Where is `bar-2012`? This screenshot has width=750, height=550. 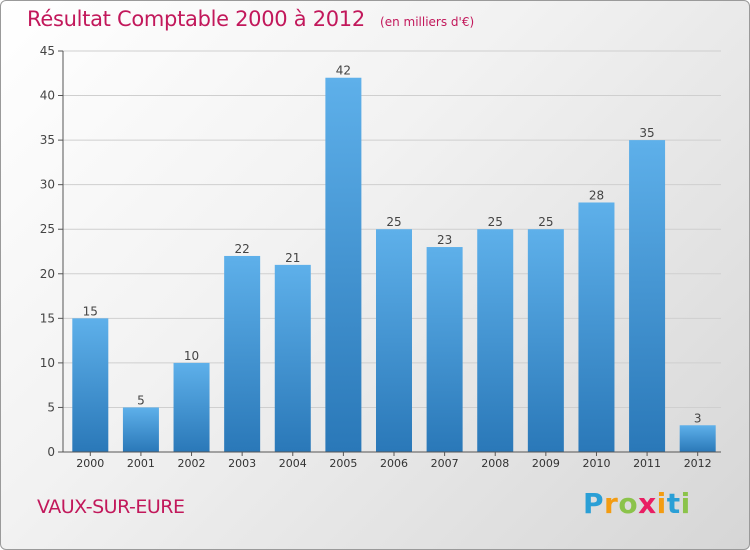 bar-2012 is located at coordinates (697, 438).